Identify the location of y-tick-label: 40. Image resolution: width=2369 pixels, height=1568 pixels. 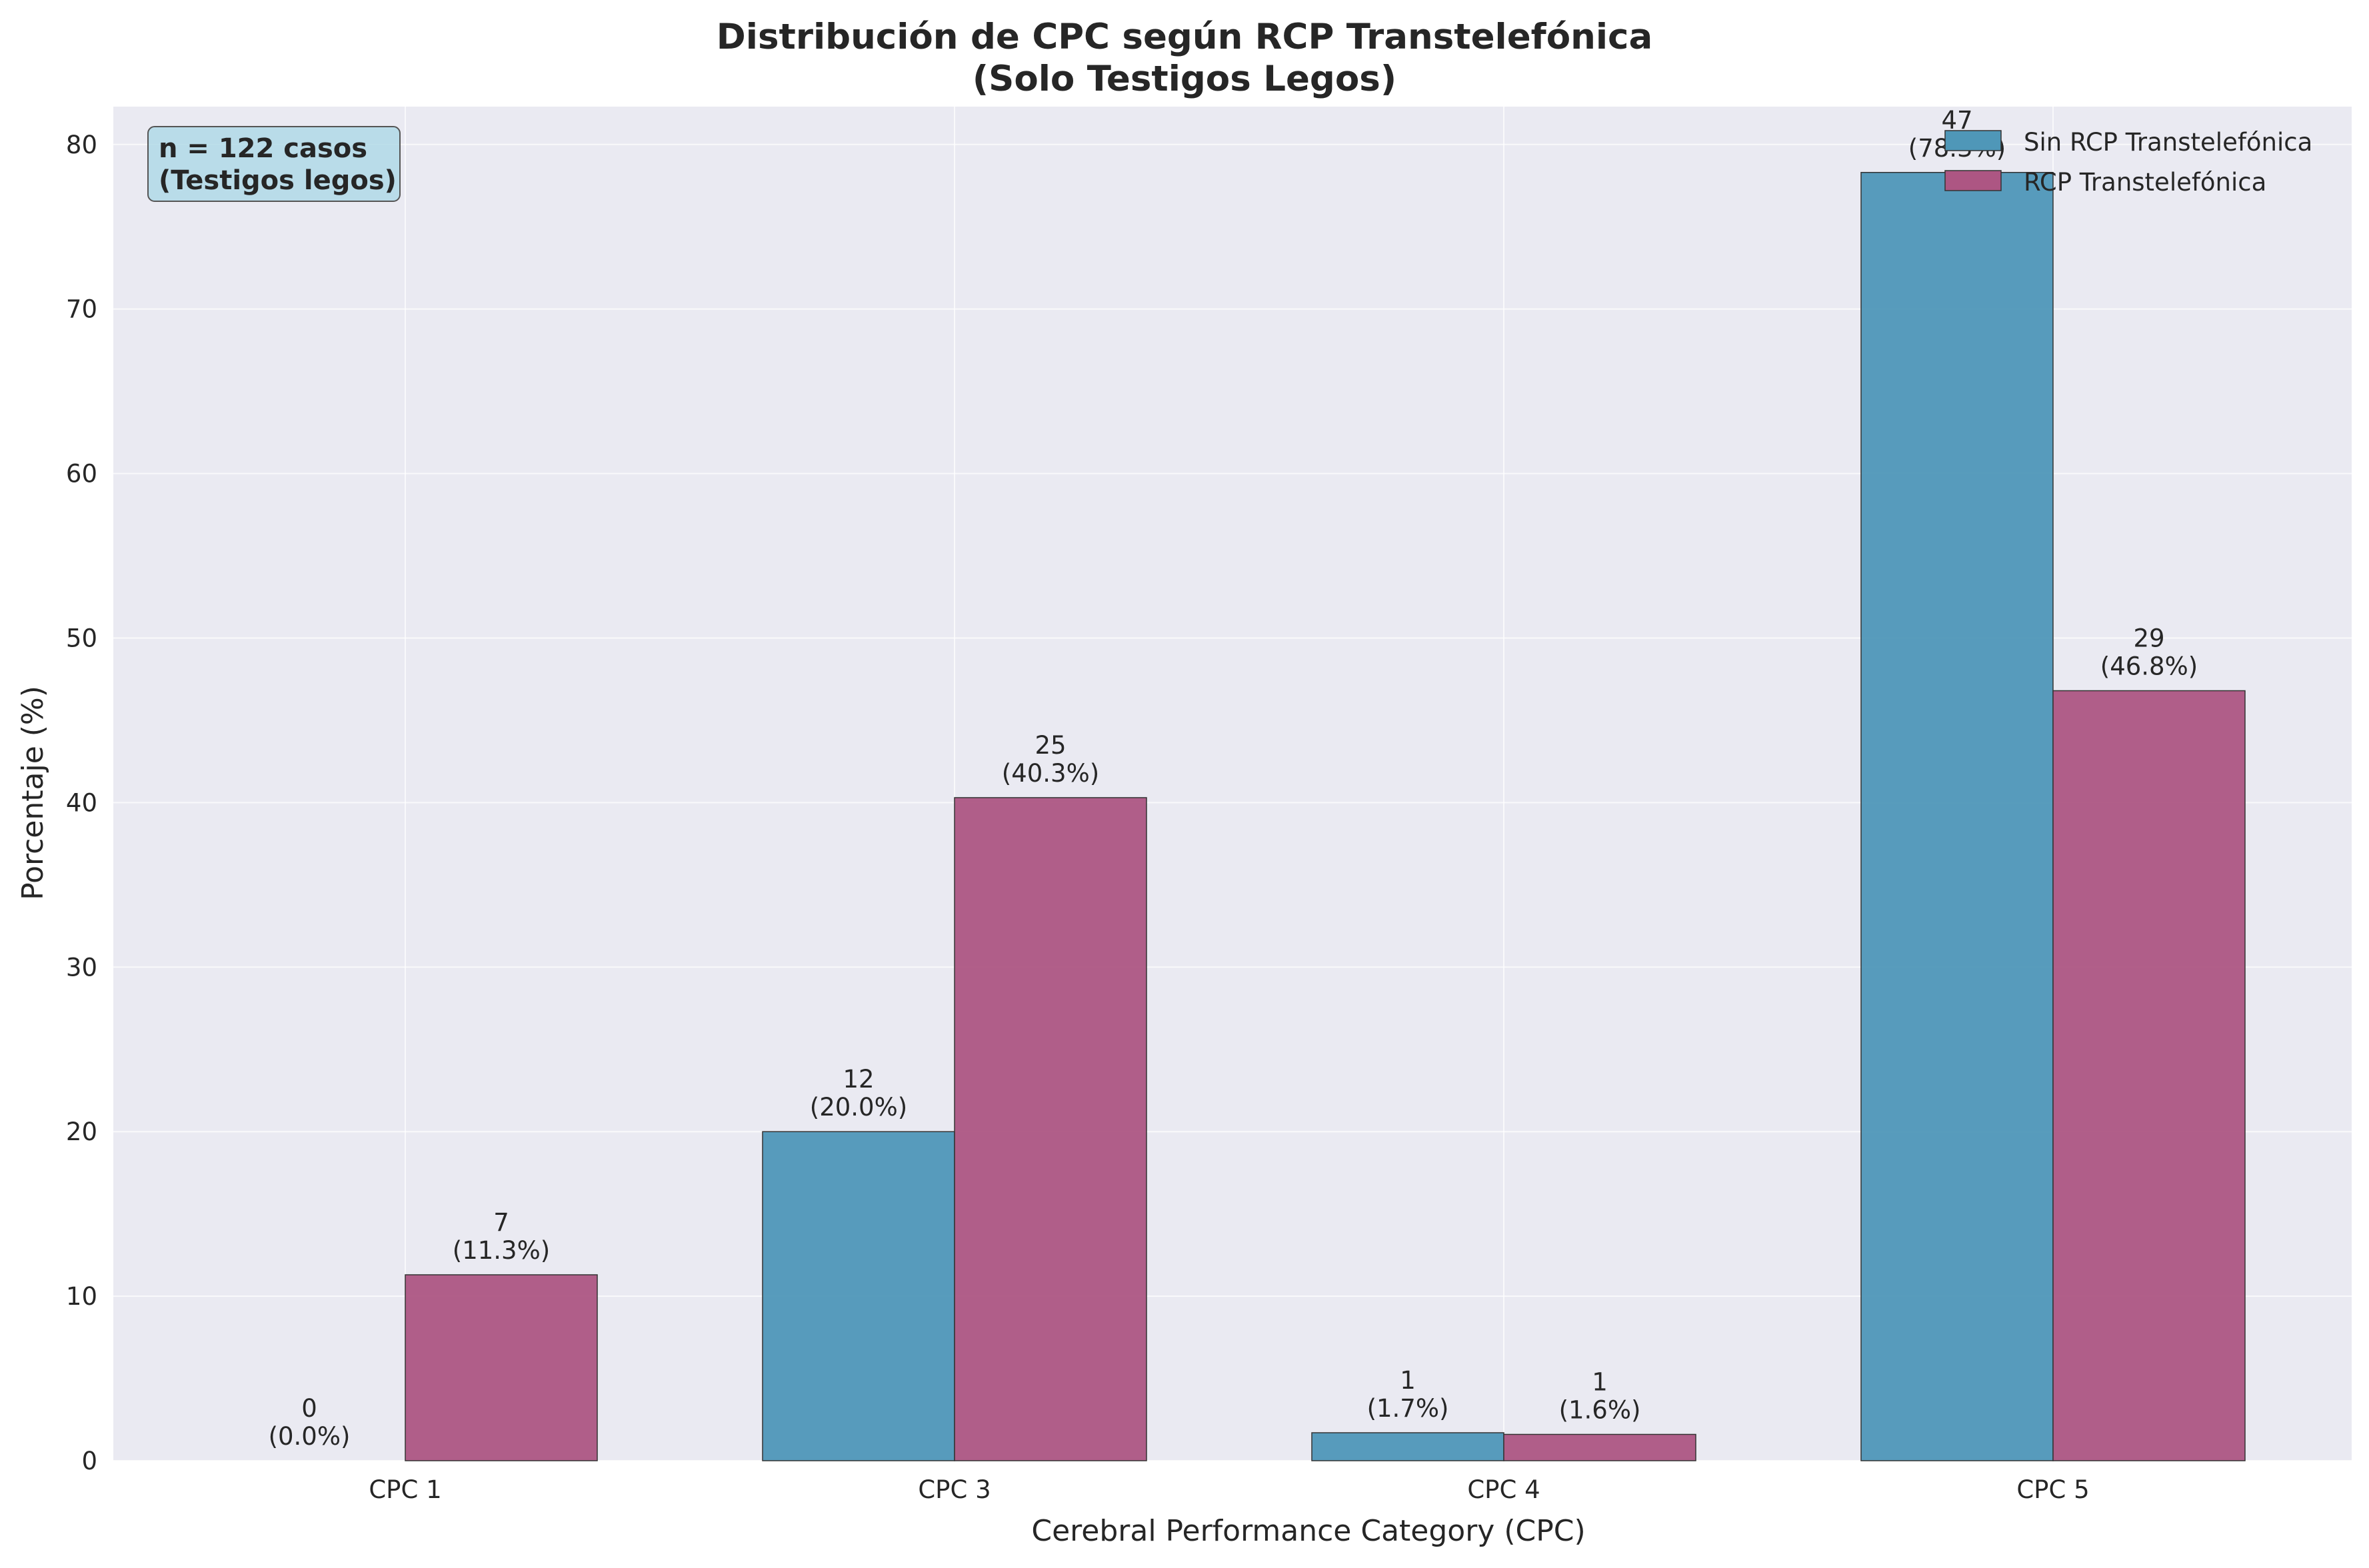
(81, 802).